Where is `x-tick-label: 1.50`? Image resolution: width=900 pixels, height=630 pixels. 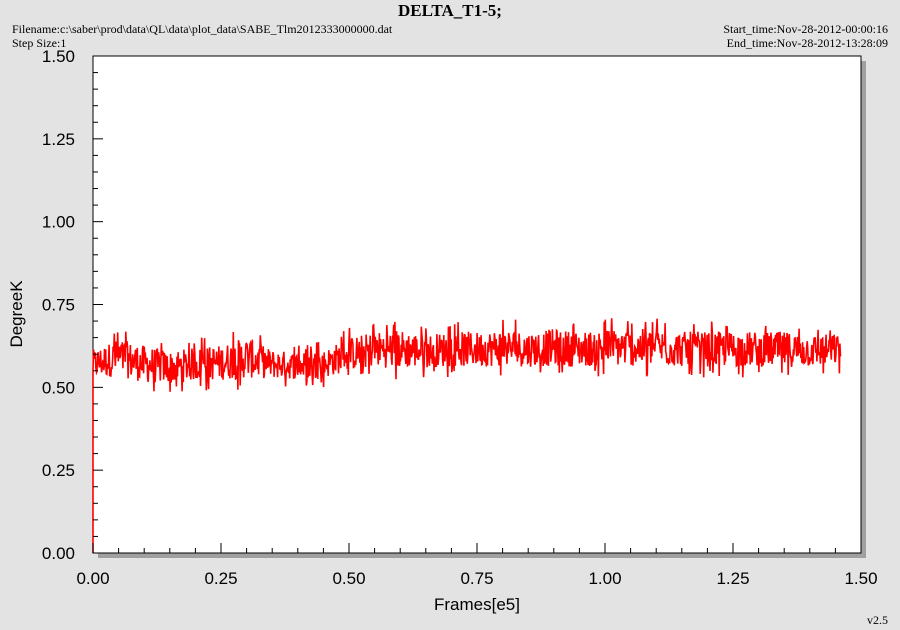
x-tick-label: 1.50 is located at coordinates (860, 578).